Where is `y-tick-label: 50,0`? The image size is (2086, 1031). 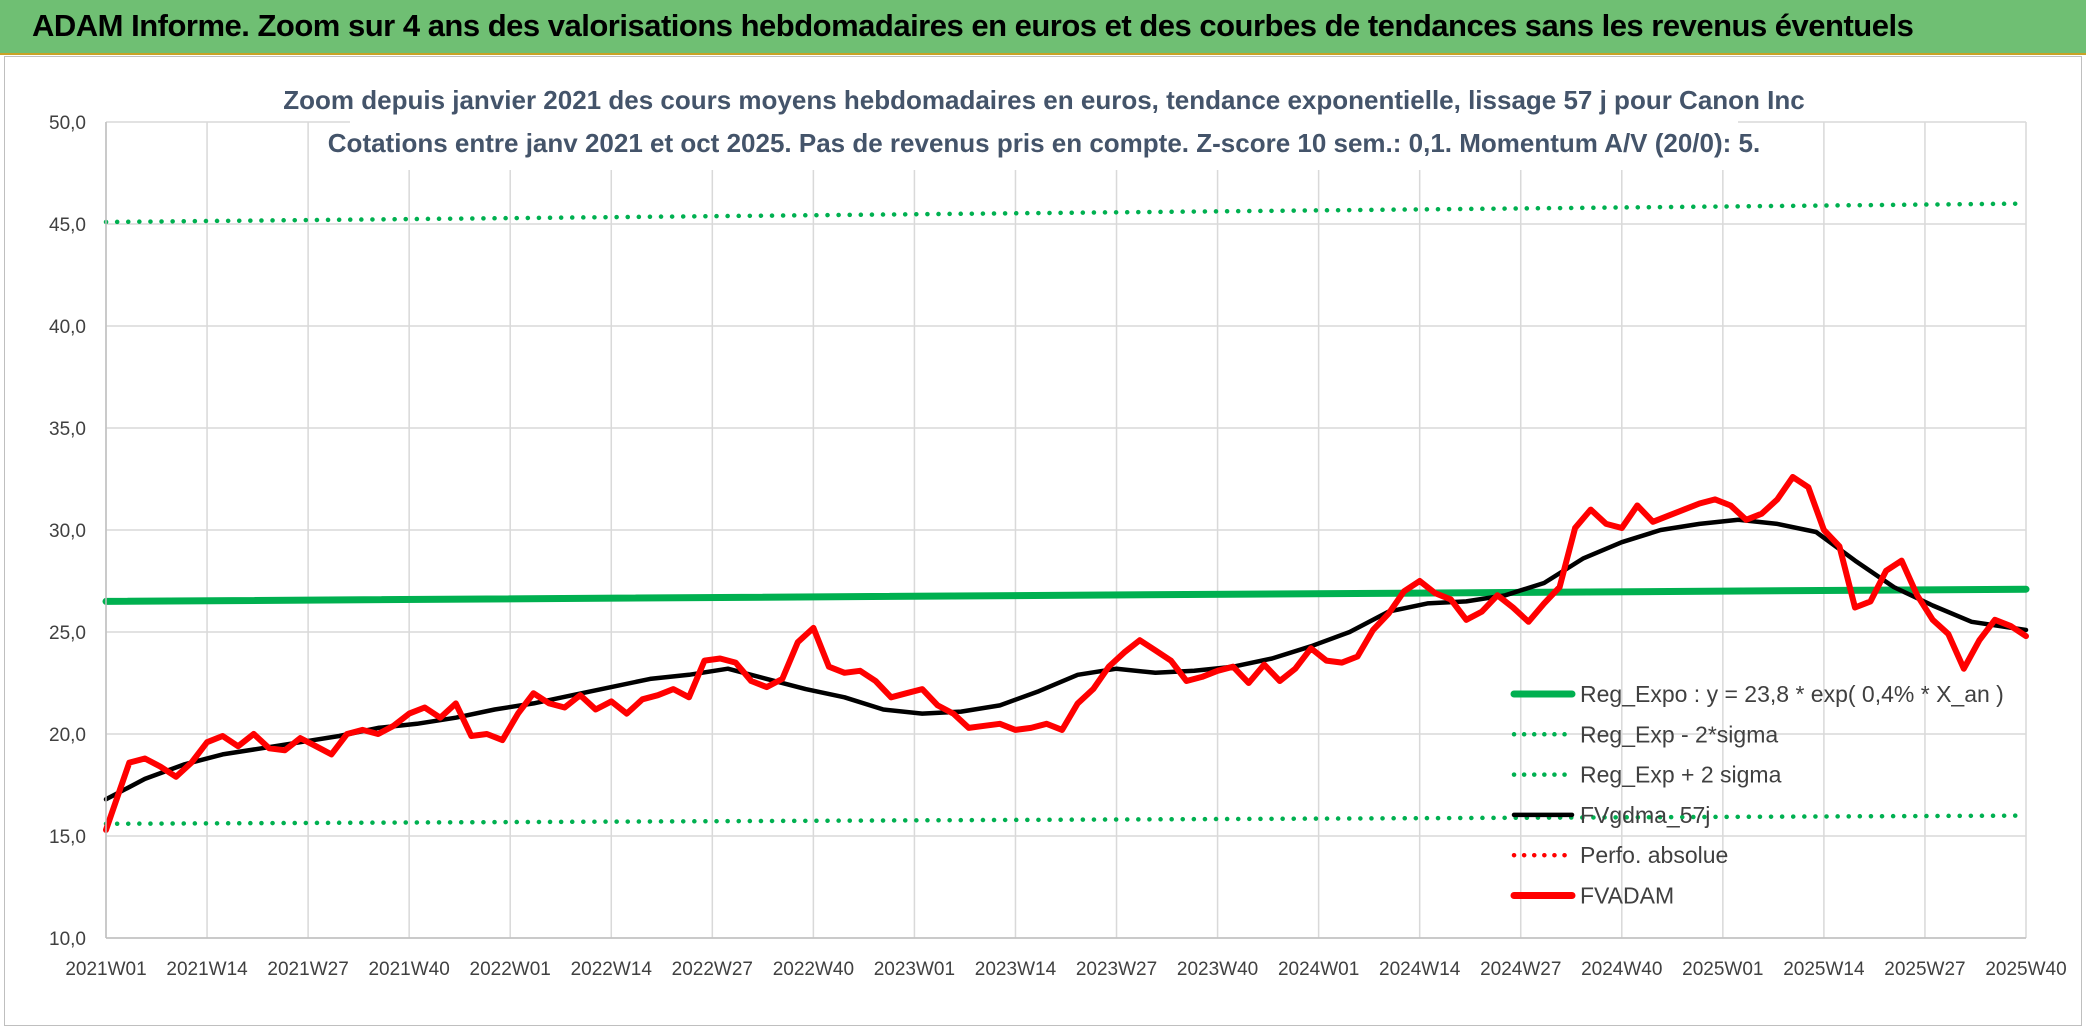
y-tick-label: 50,0 is located at coordinates (67, 123).